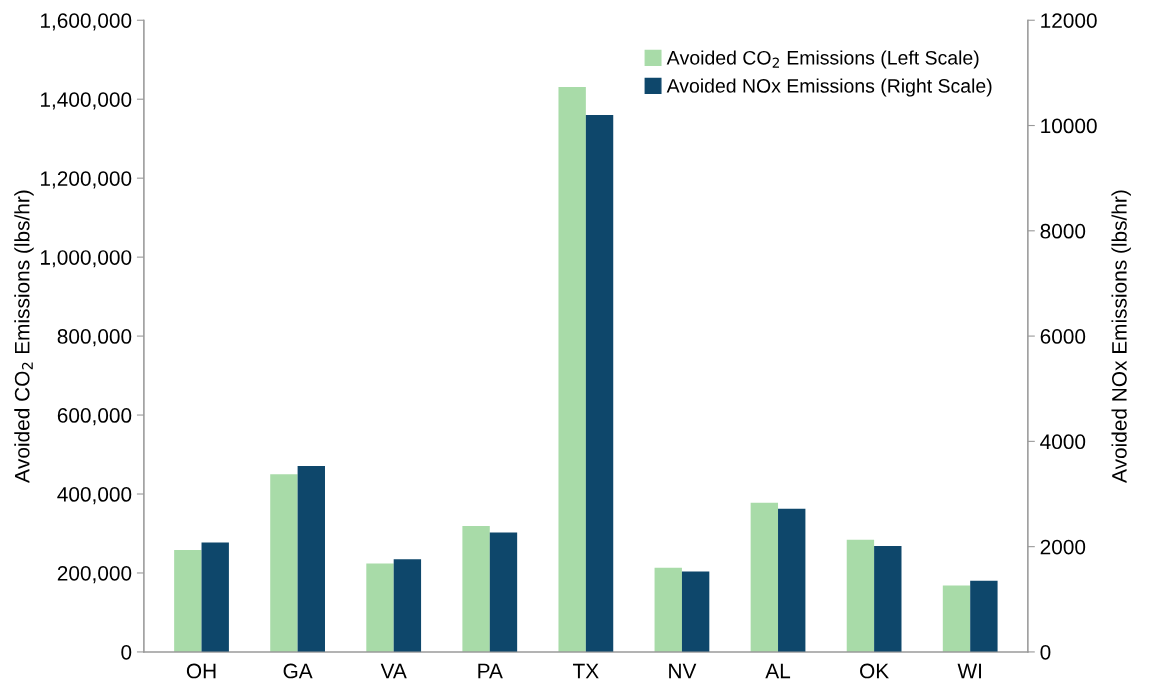  Describe the element at coordinates (298, 671) in the screenshot. I see `x-tick-label: GA` at that location.